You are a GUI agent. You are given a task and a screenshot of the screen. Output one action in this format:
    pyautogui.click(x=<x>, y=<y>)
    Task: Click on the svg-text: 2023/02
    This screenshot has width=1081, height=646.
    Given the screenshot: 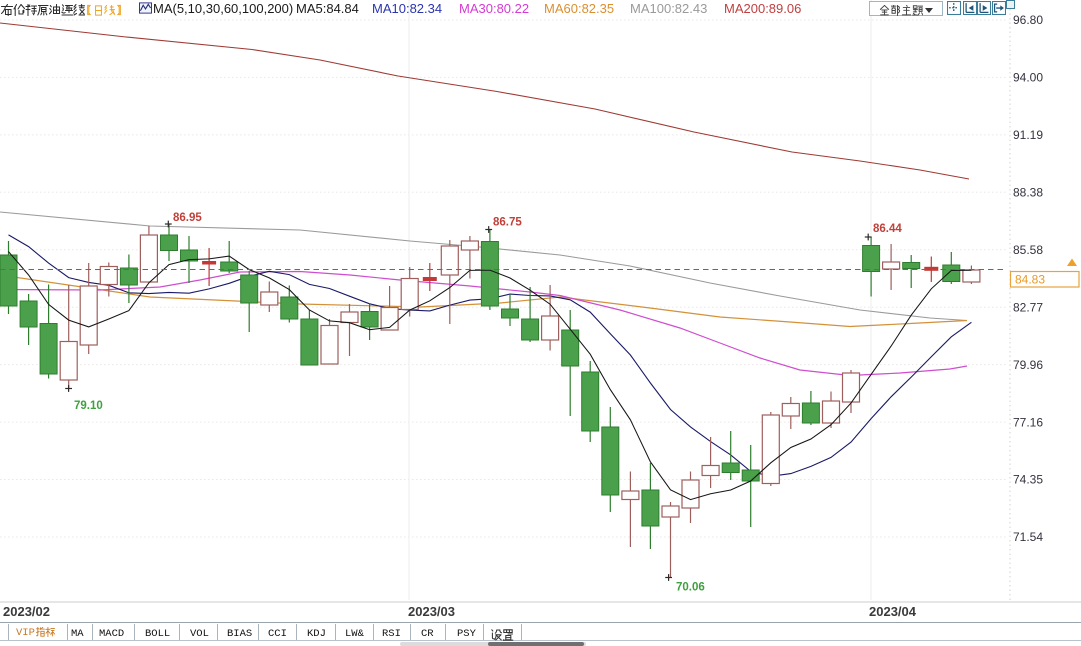 What is the action you would take?
    pyautogui.click(x=26, y=611)
    